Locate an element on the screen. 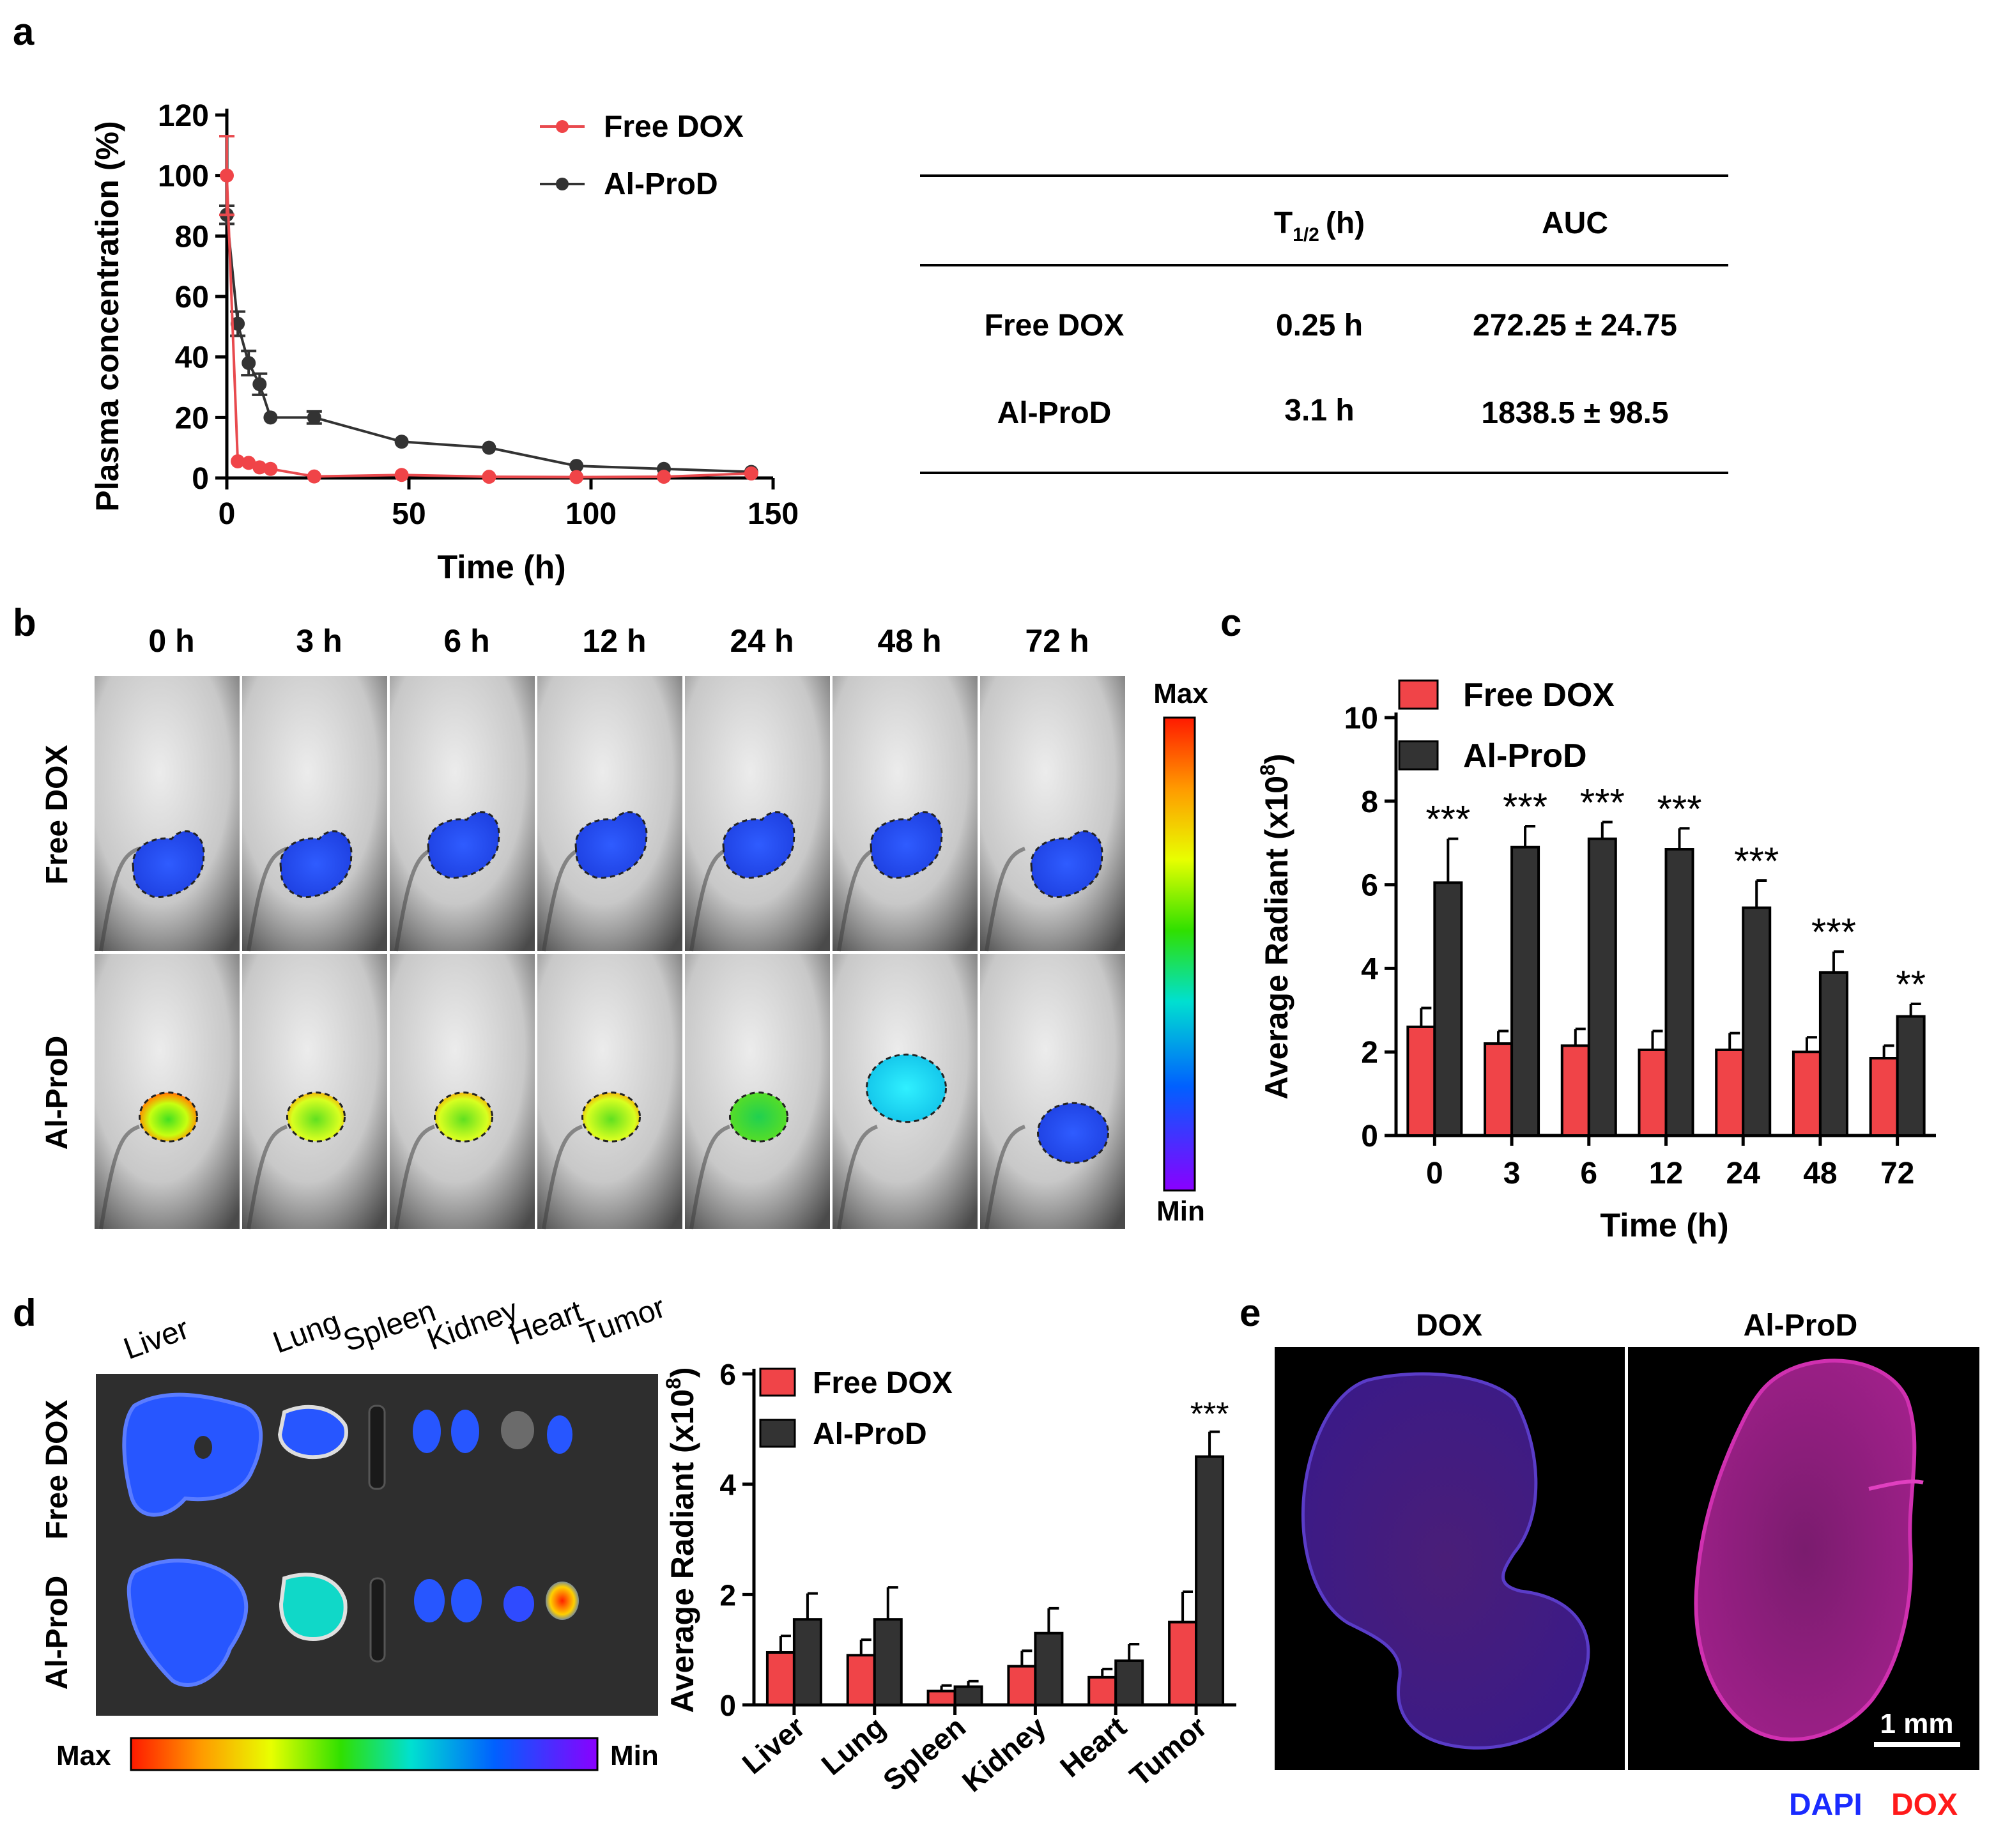 This screenshot has width=1996, height=1848. heart-al-prod is located at coordinates (518, 1604).